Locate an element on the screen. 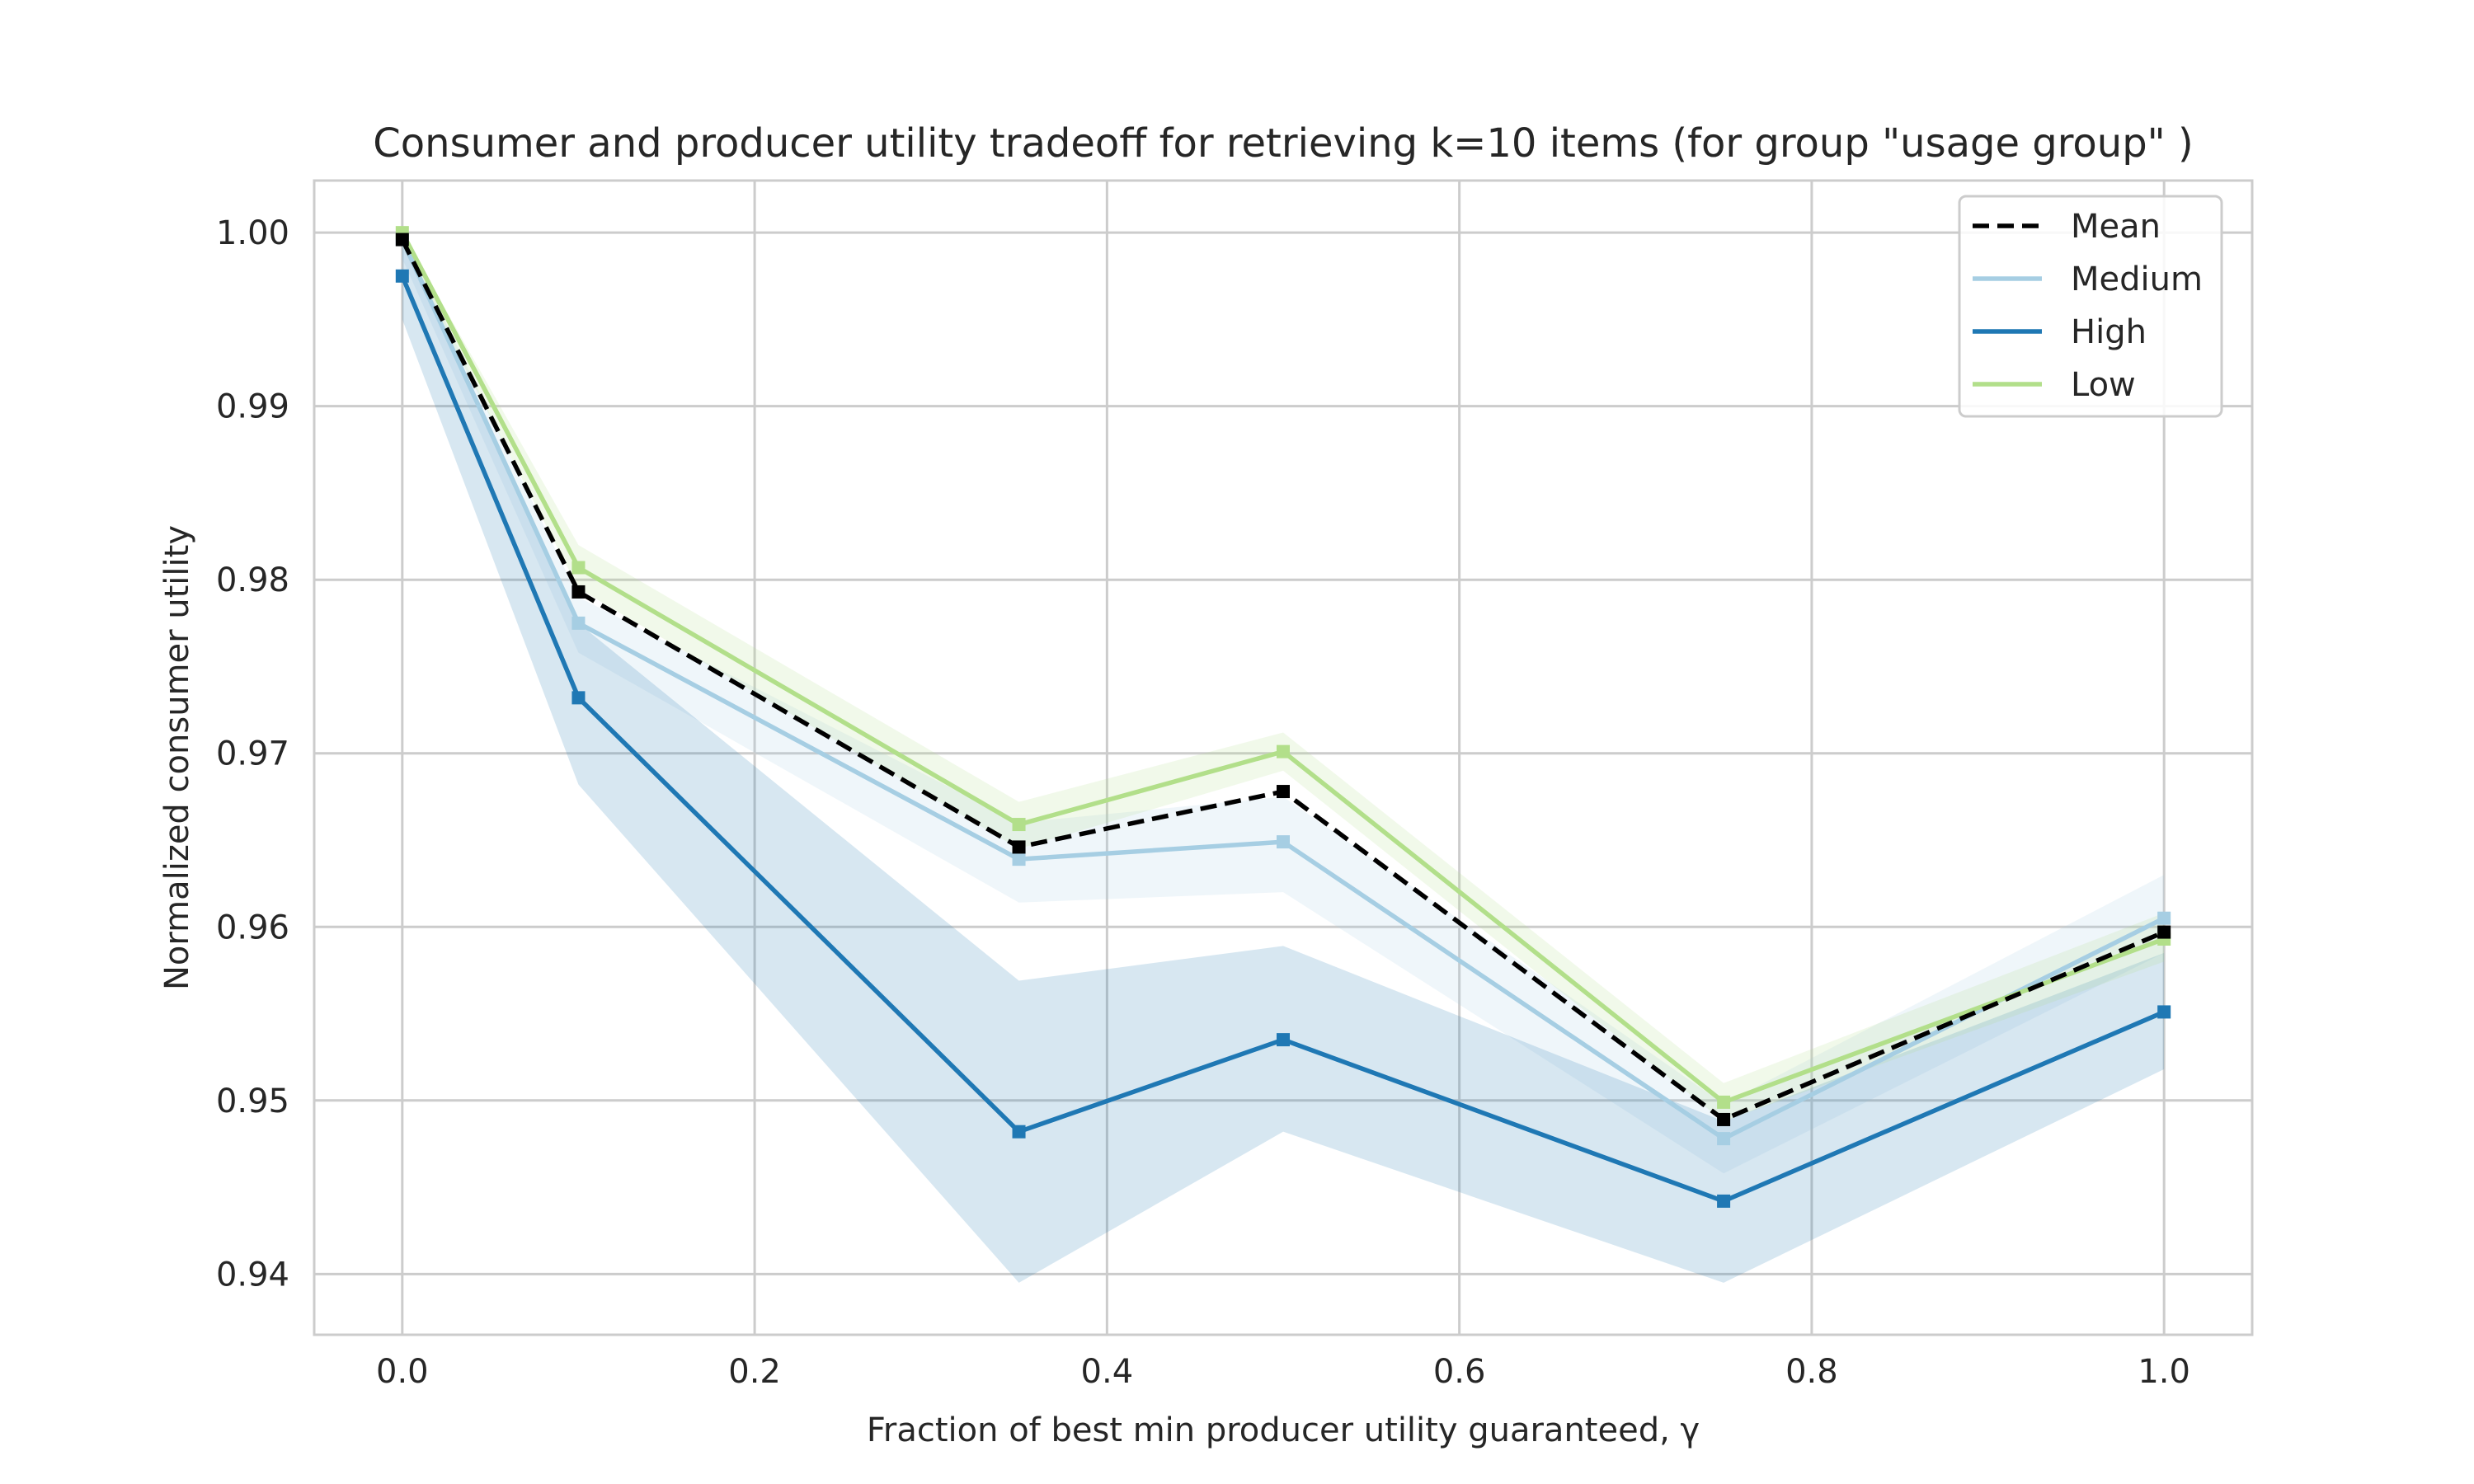 The height and width of the screenshot is (1484, 2474). legend-label-low: Low is located at coordinates (2103, 385).